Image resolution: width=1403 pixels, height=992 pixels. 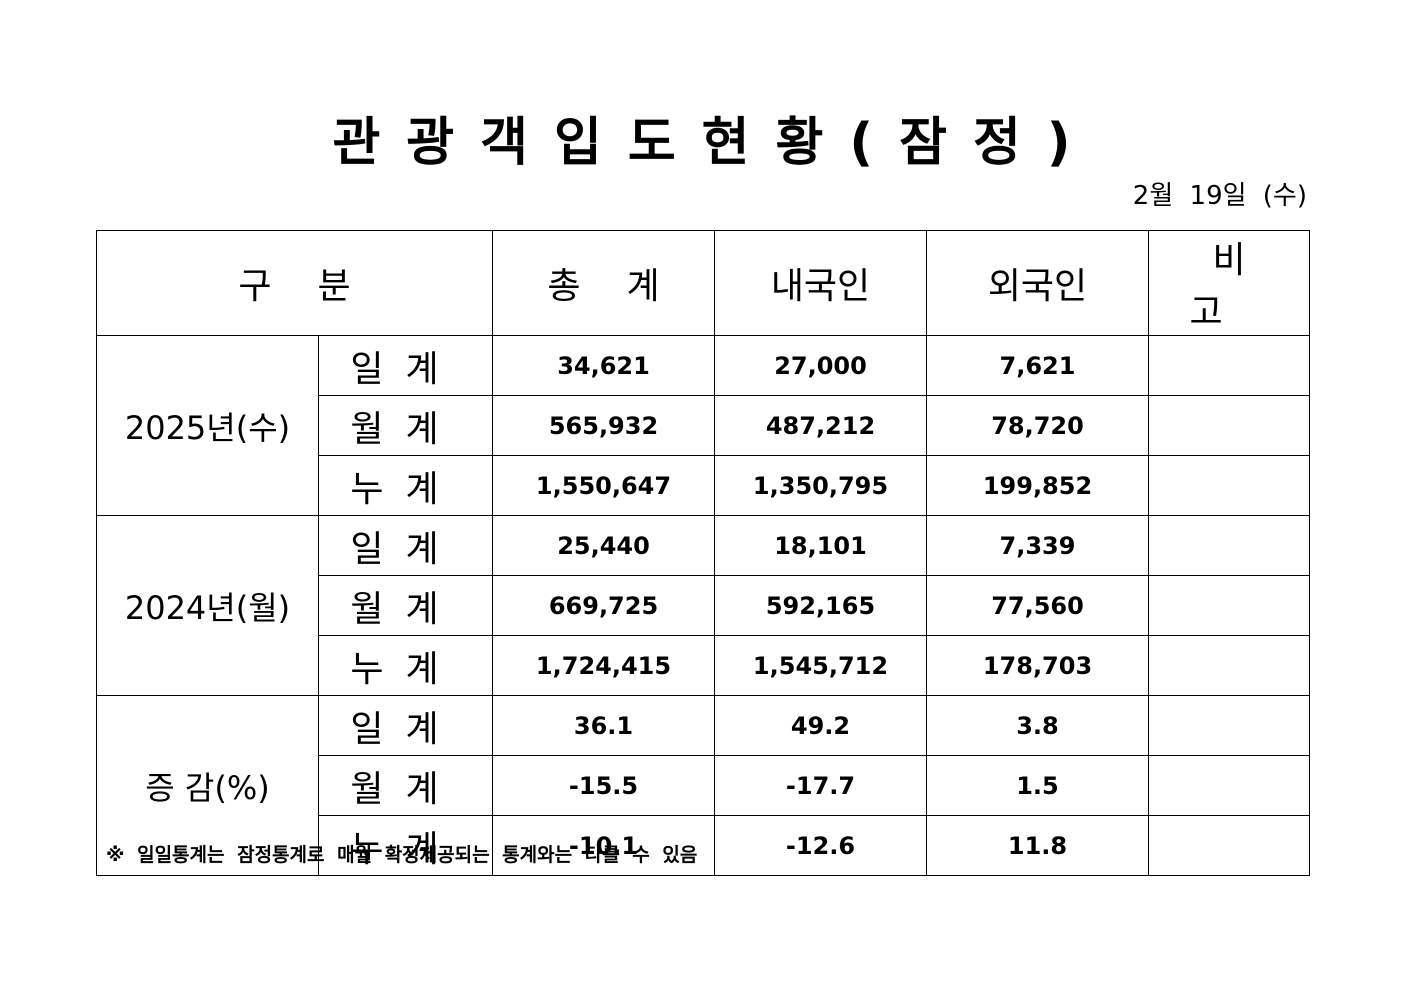 I want to click on cell-total: 669,725, so click(x=603, y=605).